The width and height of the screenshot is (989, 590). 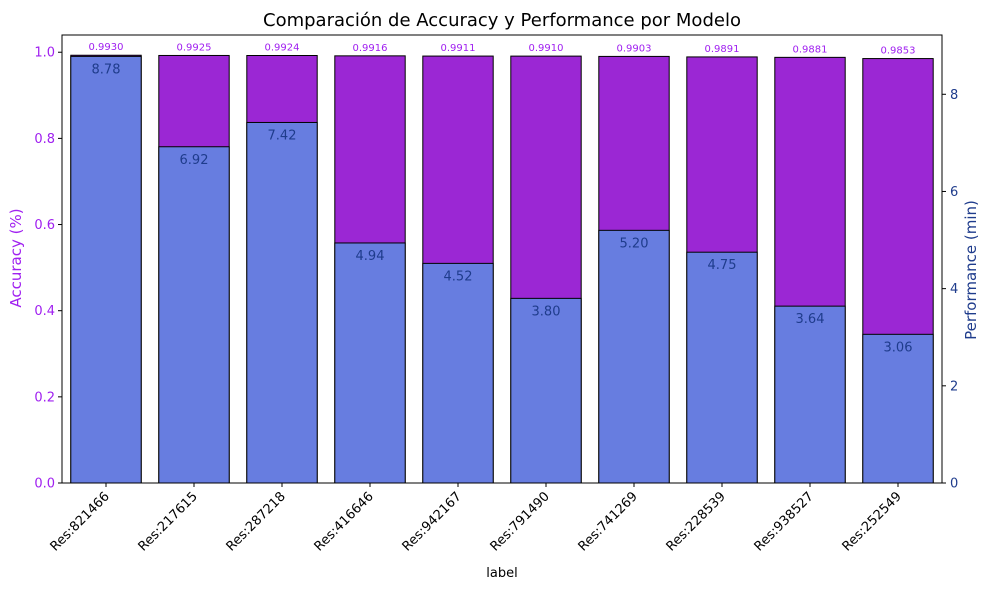 What do you see at coordinates (810, 319) in the screenshot?
I see `performance-data-label: 3.64` at bounding box center [810, 319].